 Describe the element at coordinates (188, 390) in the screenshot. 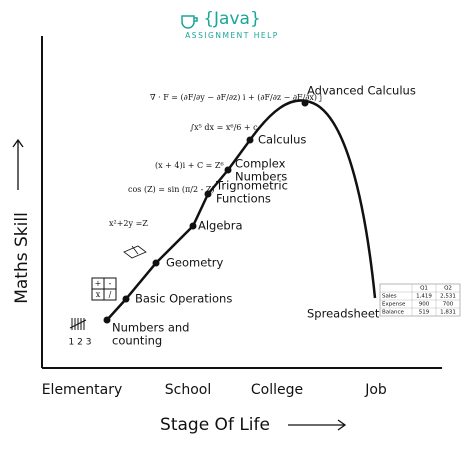

I see `stage-label: School` at that location.